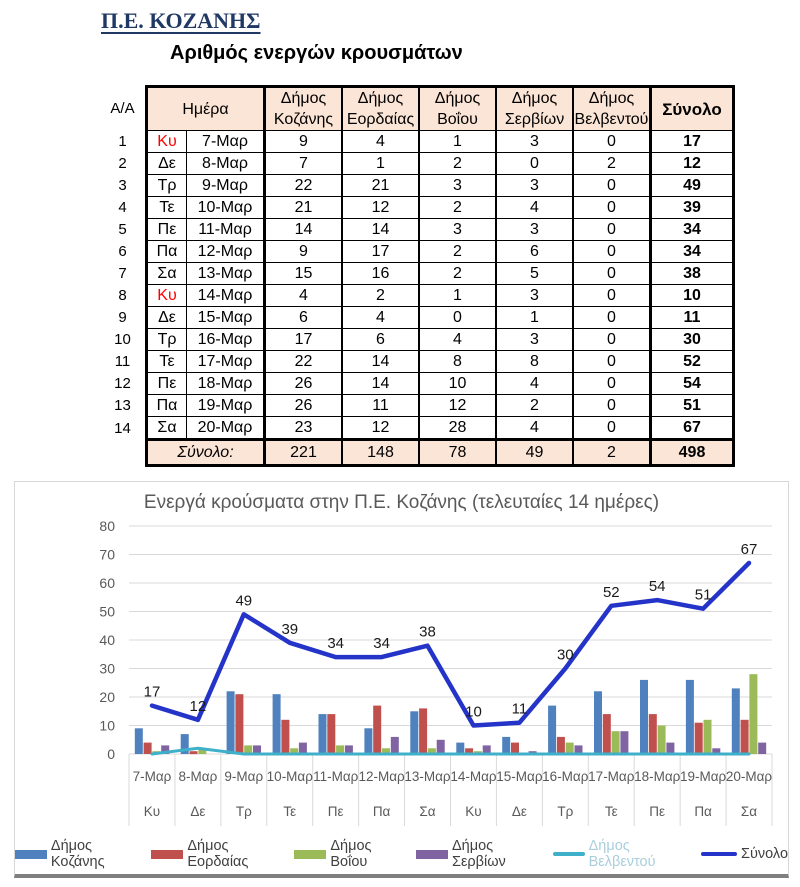 The width and height of the screenshot is (800, 887). I want to click on table-row: 14 Σα 20-Μαρ 23 12 28 4 0 67, so click(417, 428).